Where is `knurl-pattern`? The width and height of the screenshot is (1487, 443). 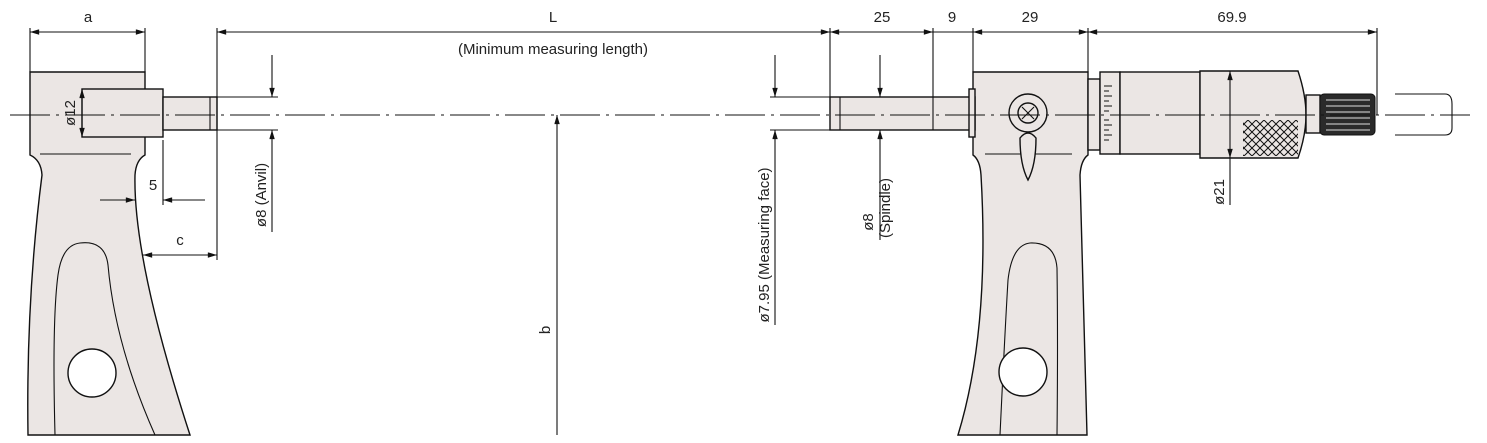
knurl-pattern is located at coordinates (1270, 138).